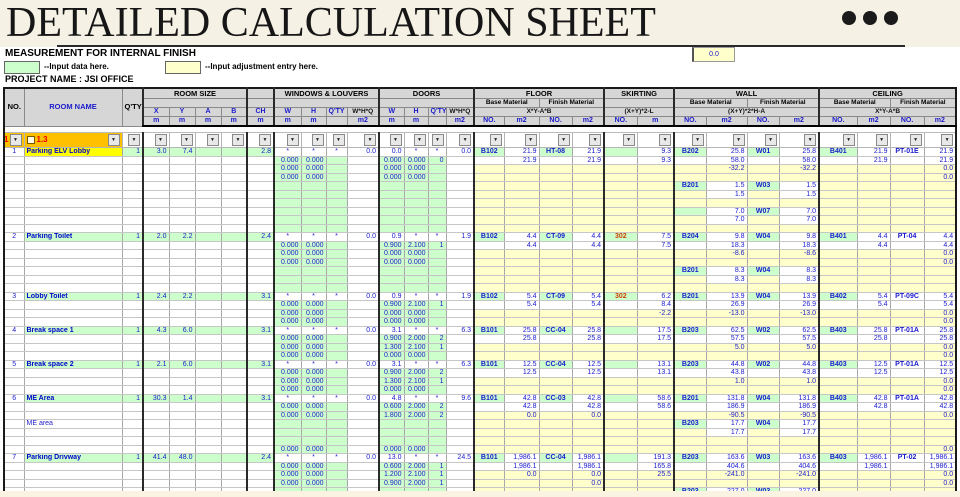  I want to click on sheet-cell: PT-09C, so click(907, 296).